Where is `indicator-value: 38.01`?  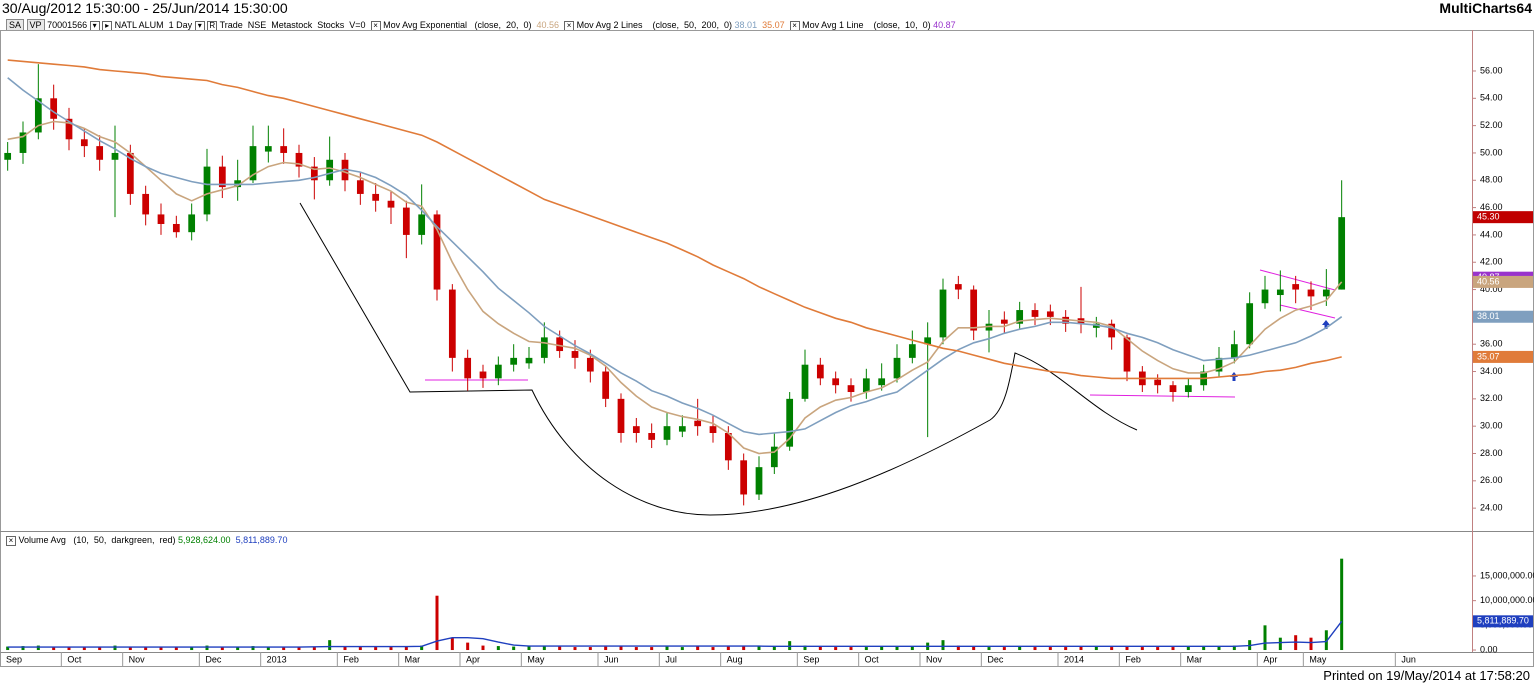
indicator-value: 38.01 is located at coordinates (746, 25).